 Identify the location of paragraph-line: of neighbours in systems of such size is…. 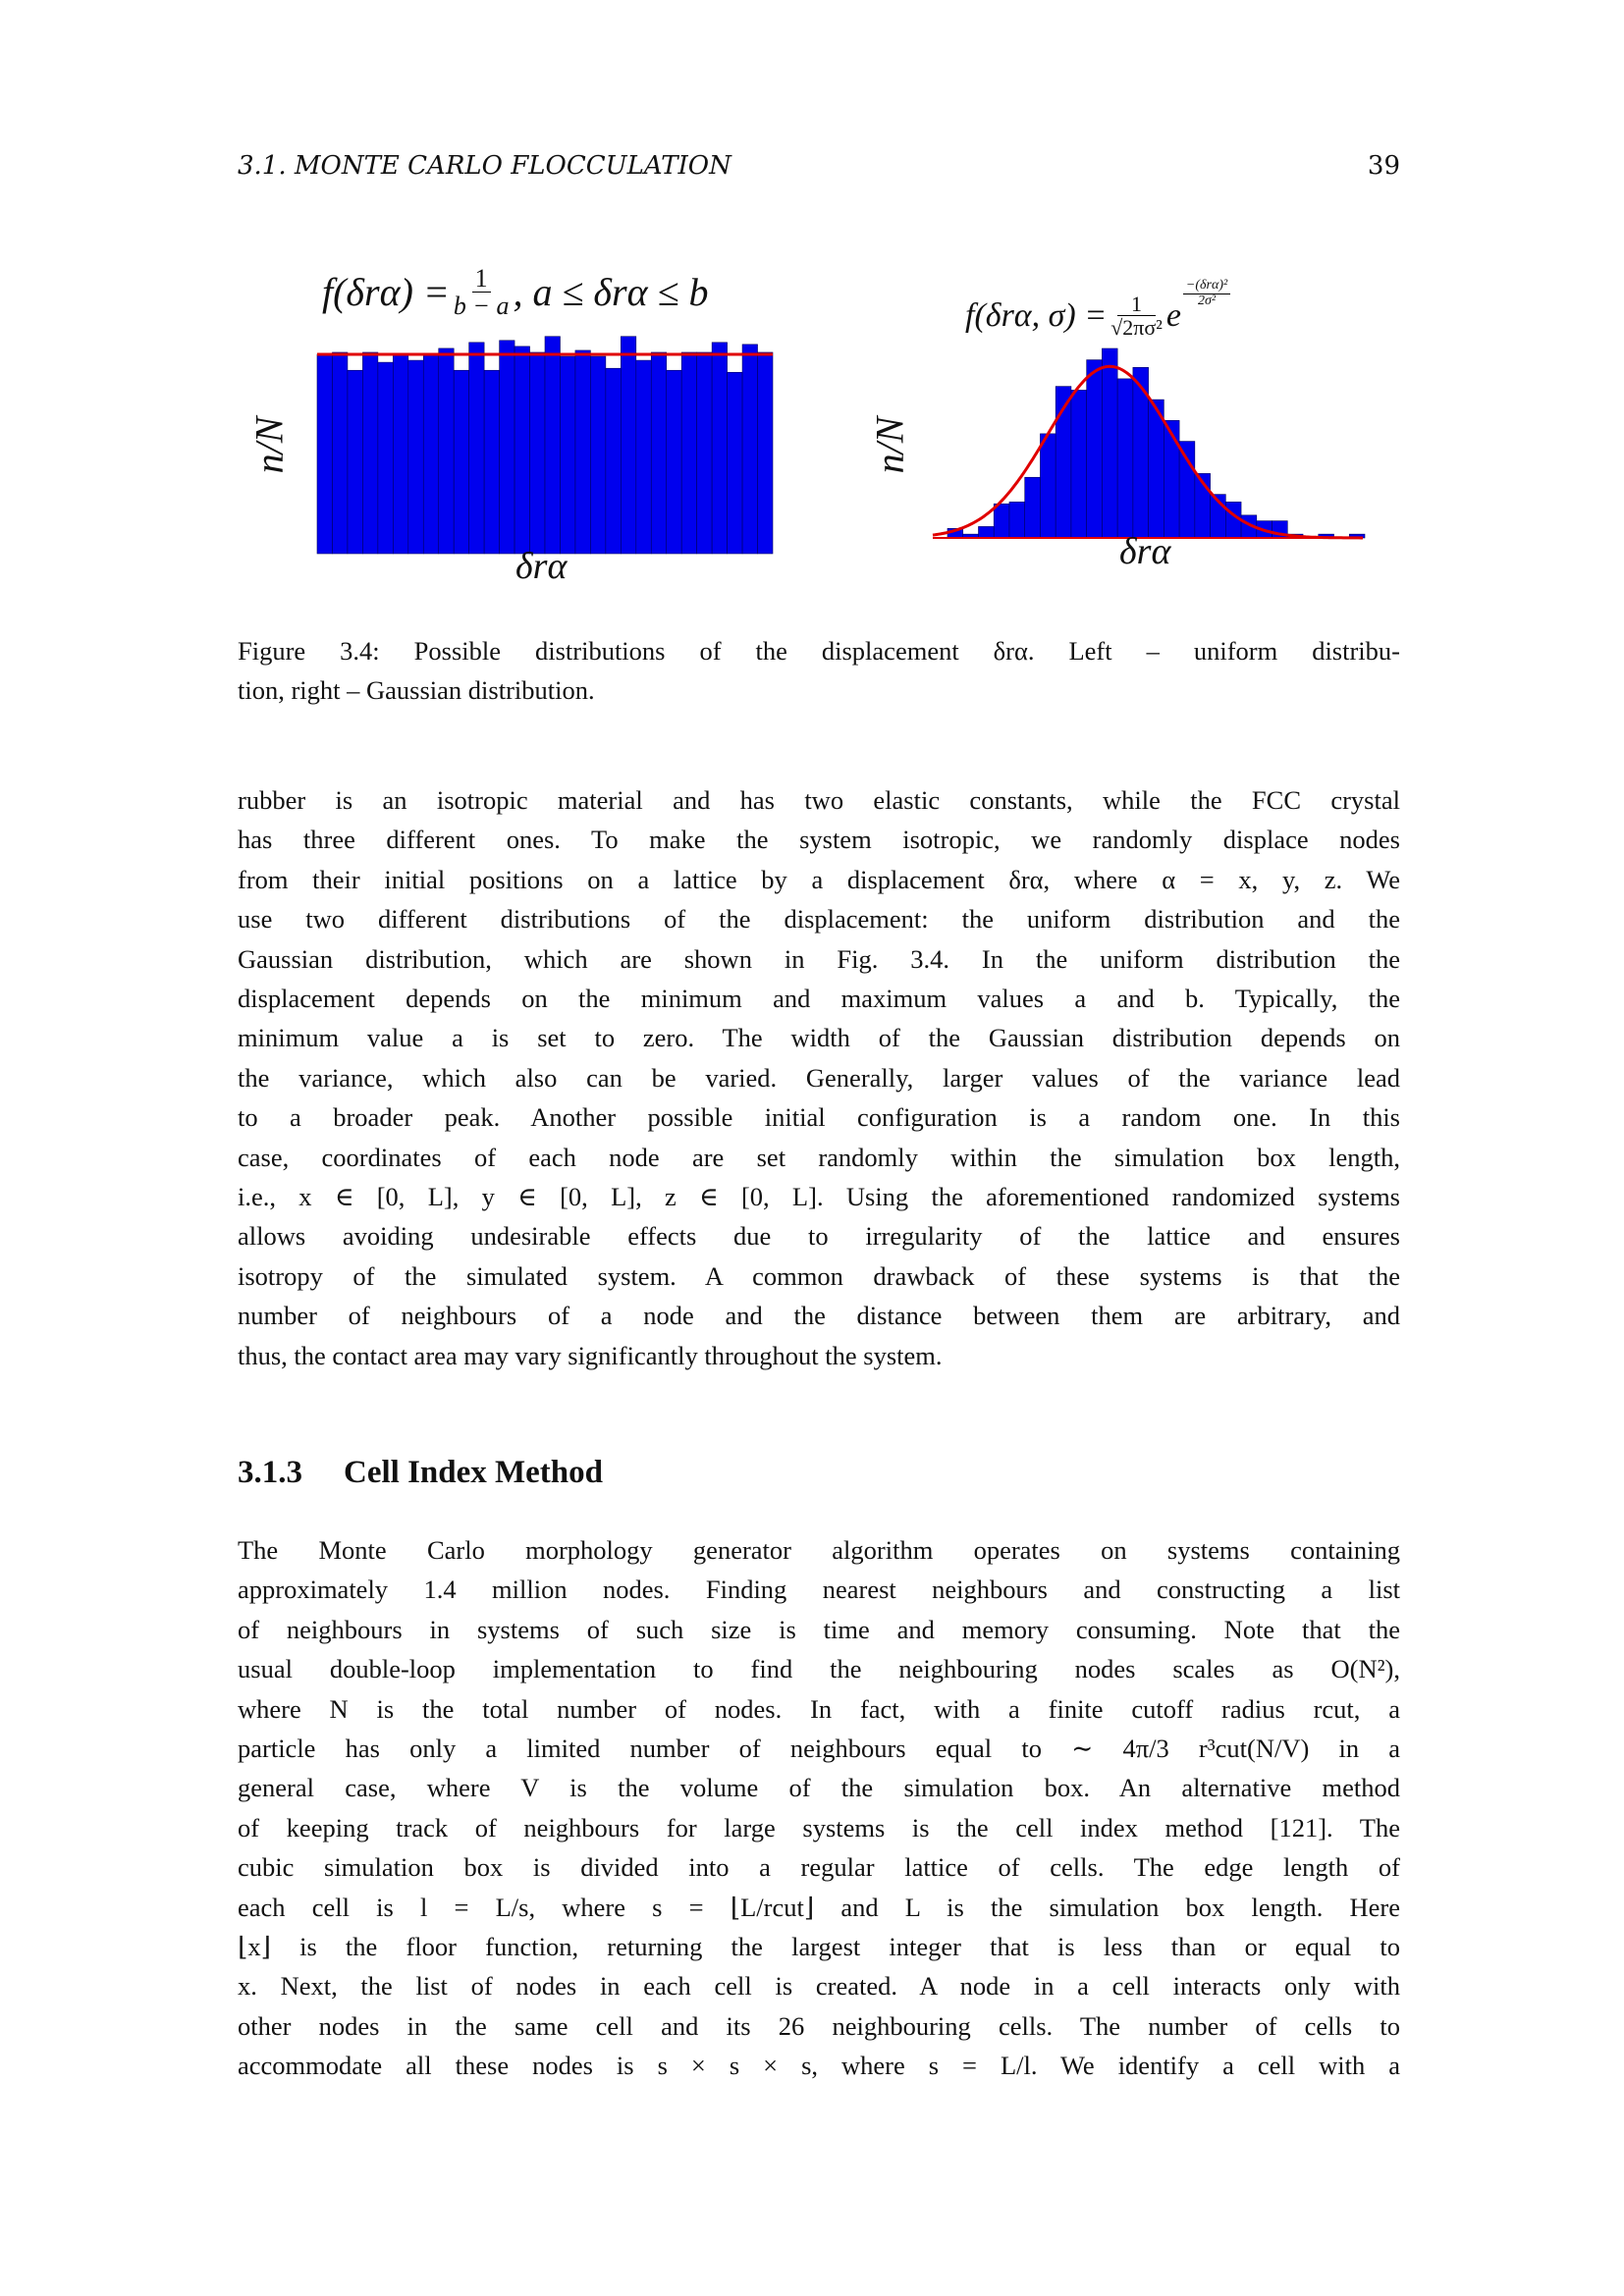
(819, 1629).